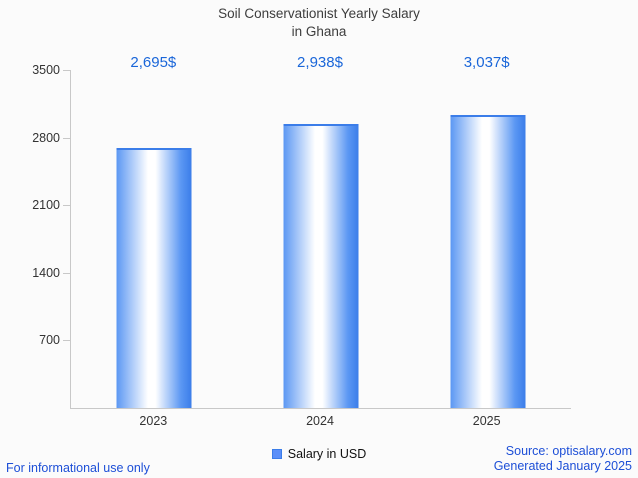 This screenshot has width=638, height=478. I want to click on legend: Salary in USD, so click(319, 454).